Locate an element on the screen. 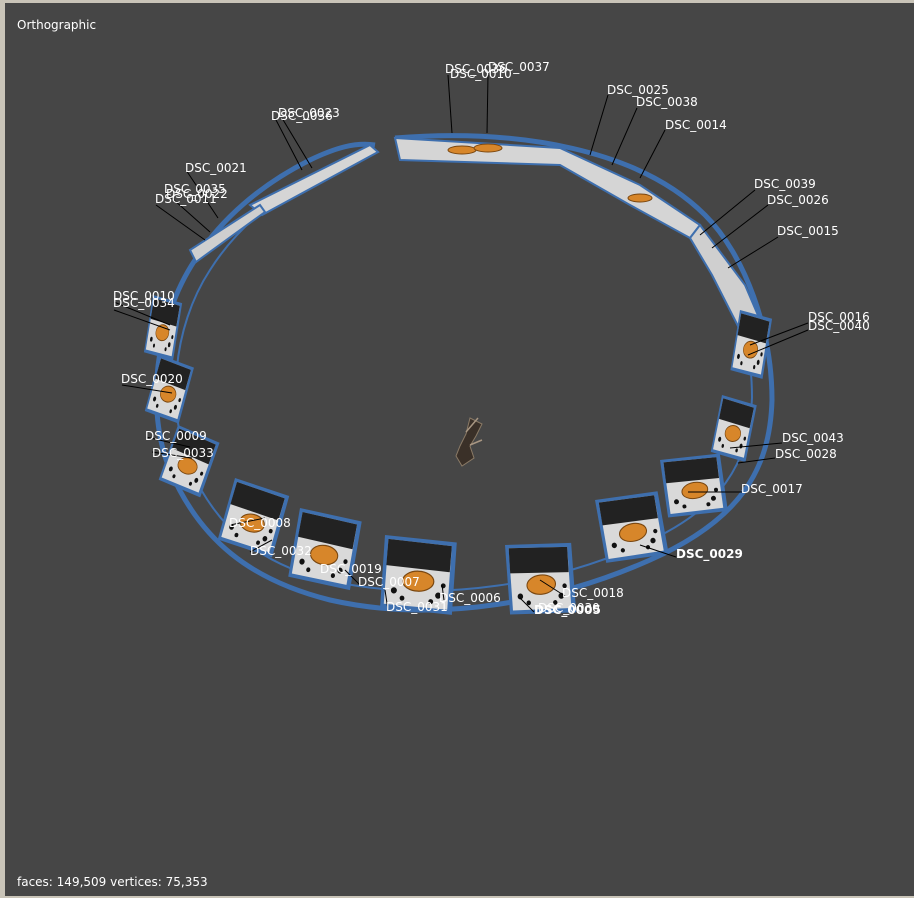 This screenshot has width=914, height=898. camera-label: DSC_0037 is located at coordinates (519, 67).